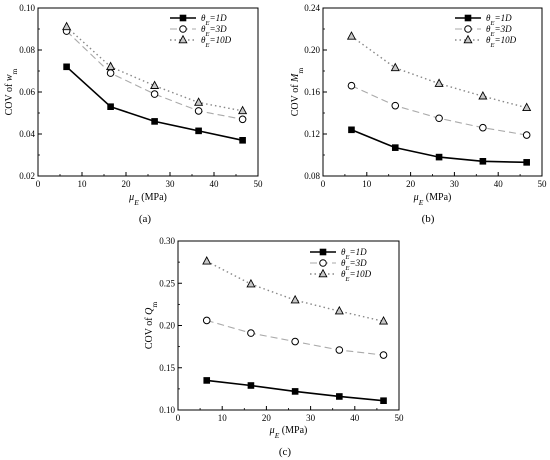  Describe the element at coordinates (297, 92) in the screenshot. I see `y-axis-label: COV of Mm` at that location.